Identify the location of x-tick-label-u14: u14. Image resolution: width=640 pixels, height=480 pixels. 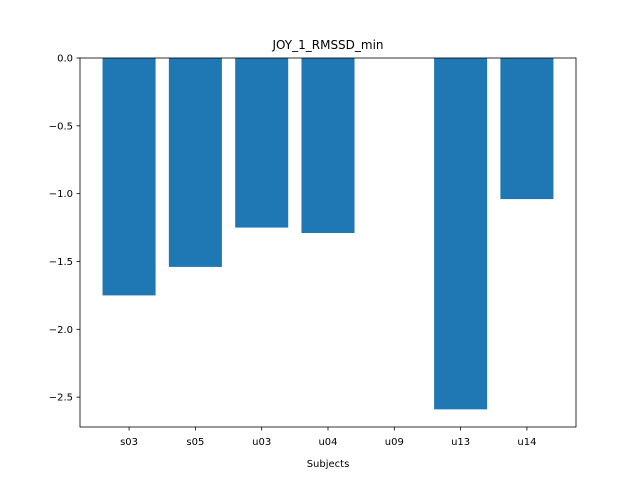
(526, 442).